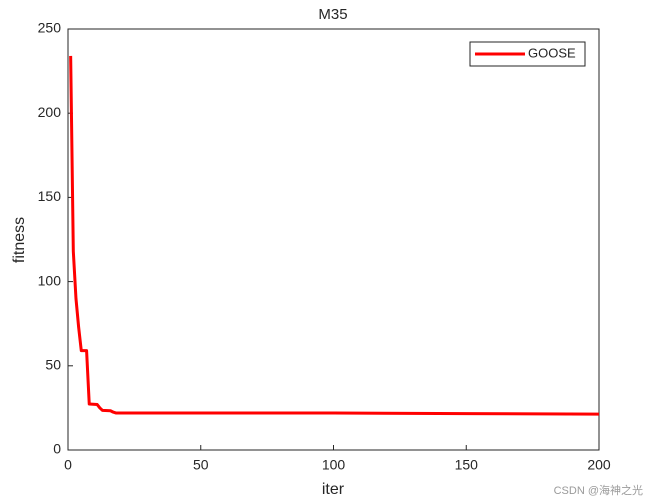 The width and height of the screenshot is (651, 503). Describe the element at coordinates (50, 280) in the screenshot. I see `y-tick-label: 100` at that location.